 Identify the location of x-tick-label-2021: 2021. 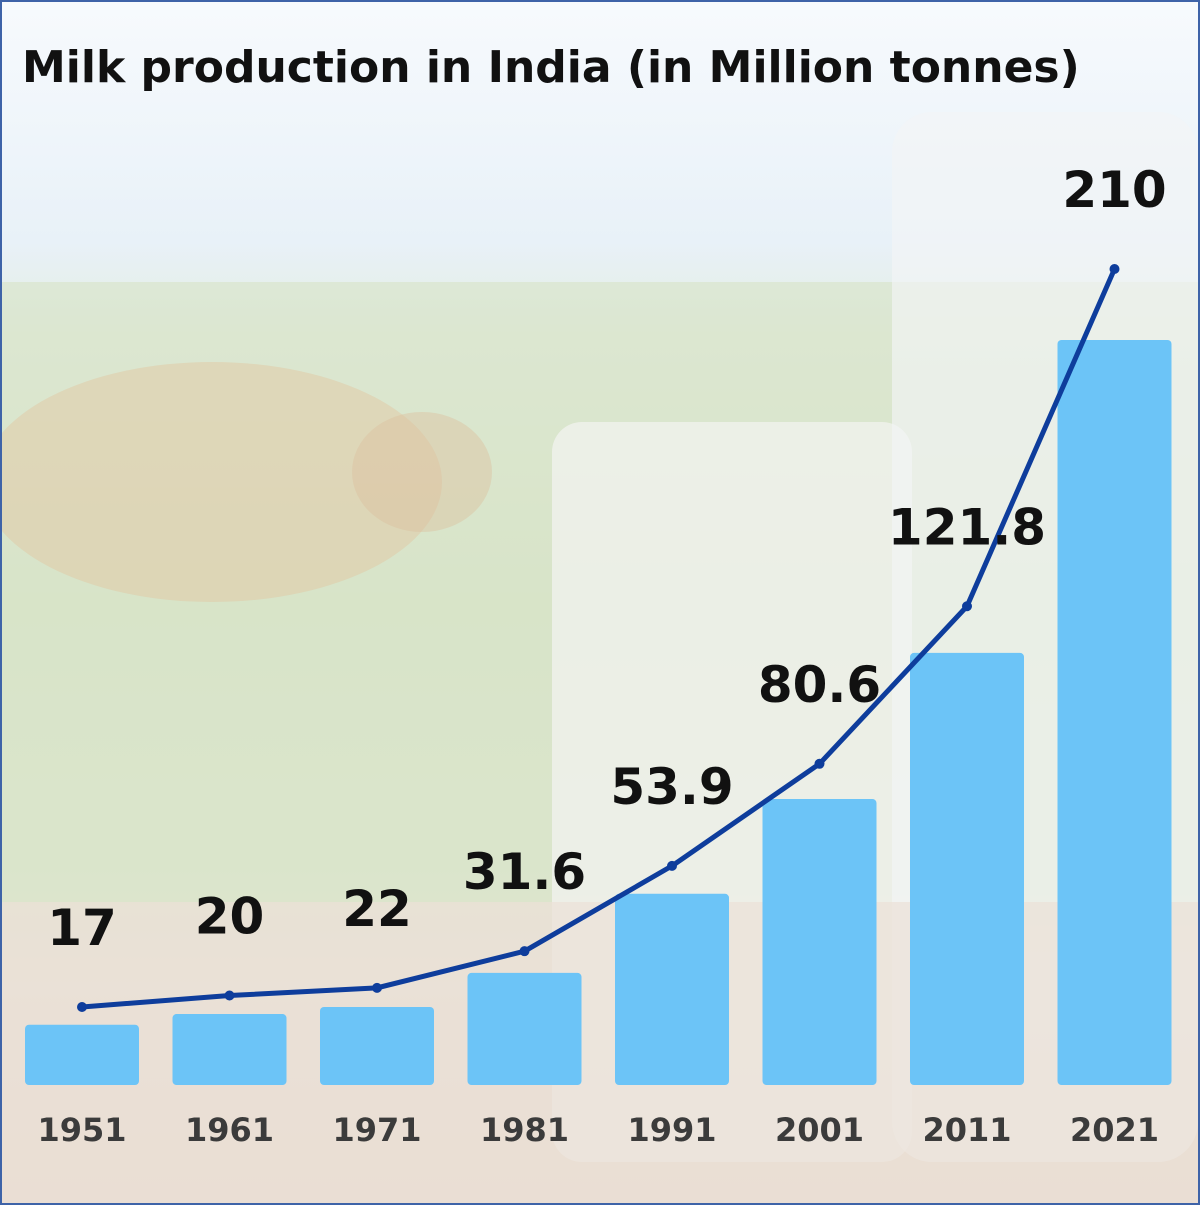
(1114, 1130).